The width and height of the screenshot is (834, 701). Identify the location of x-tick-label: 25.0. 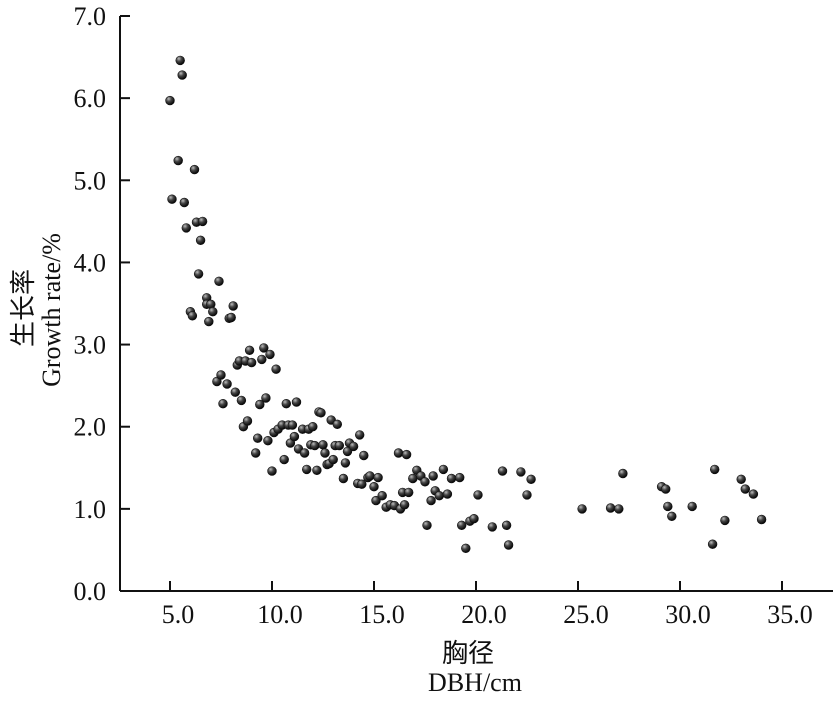
(586, 614).